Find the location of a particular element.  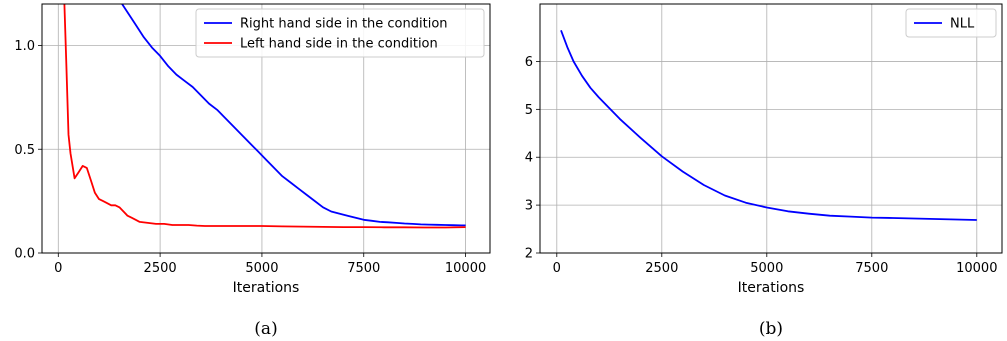

panel-a-caption: (a) is located at coordinates (265, 329).